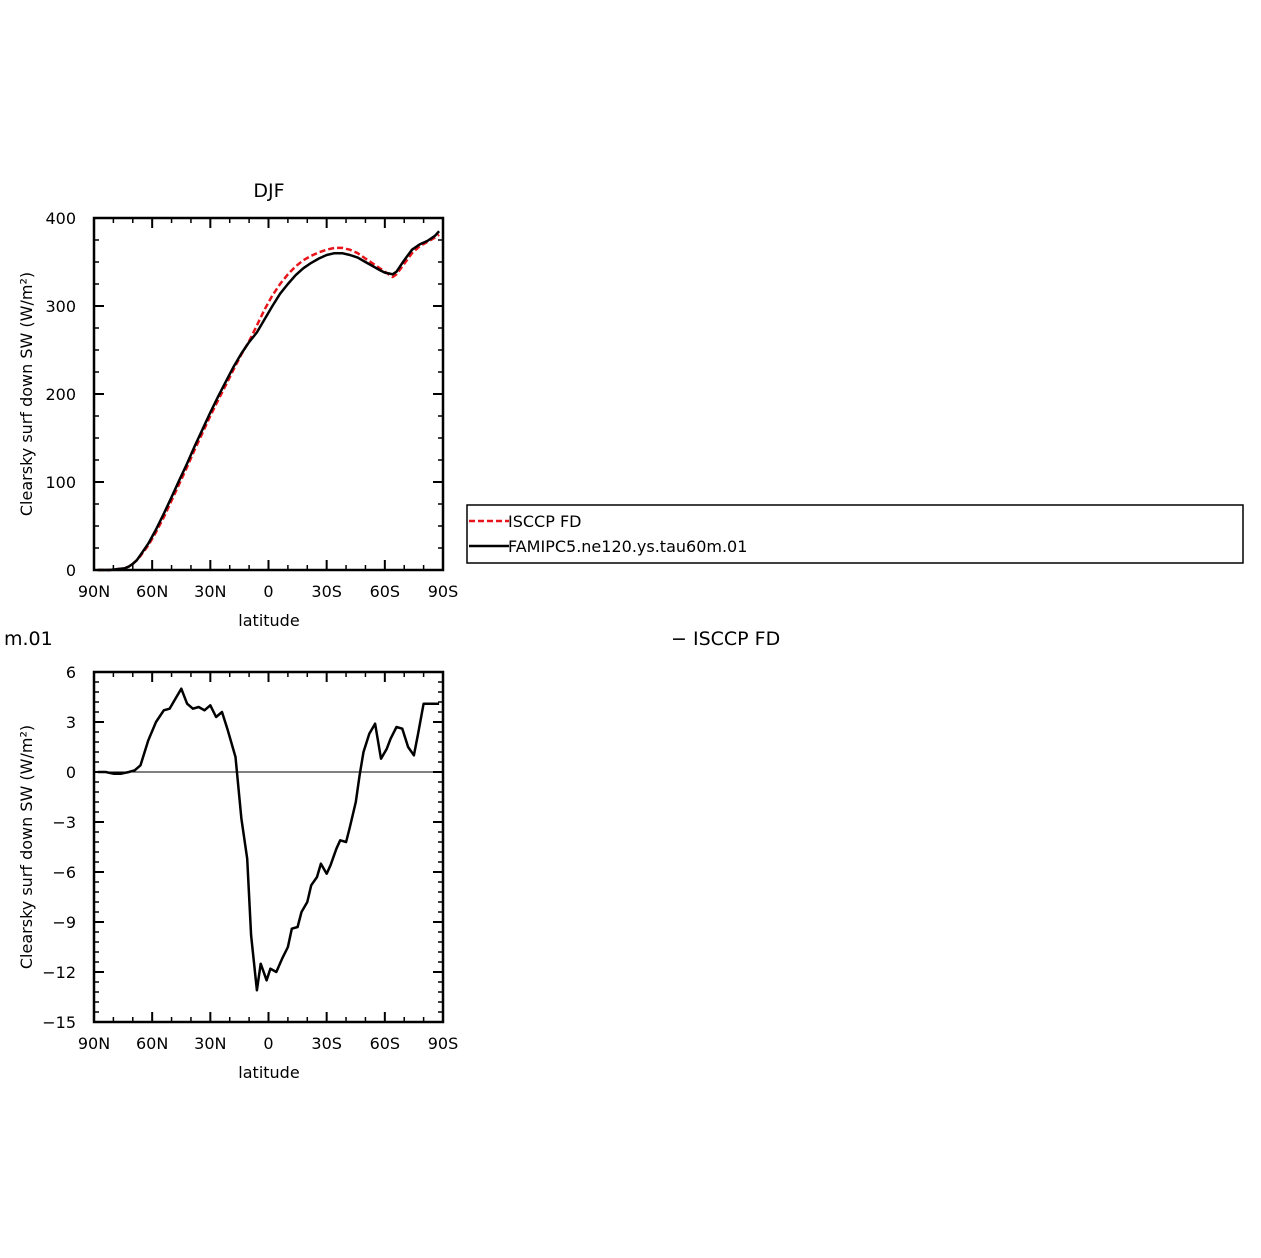  I want to click on truncated-center-label: − ISCCP FD, so click(725, 639).